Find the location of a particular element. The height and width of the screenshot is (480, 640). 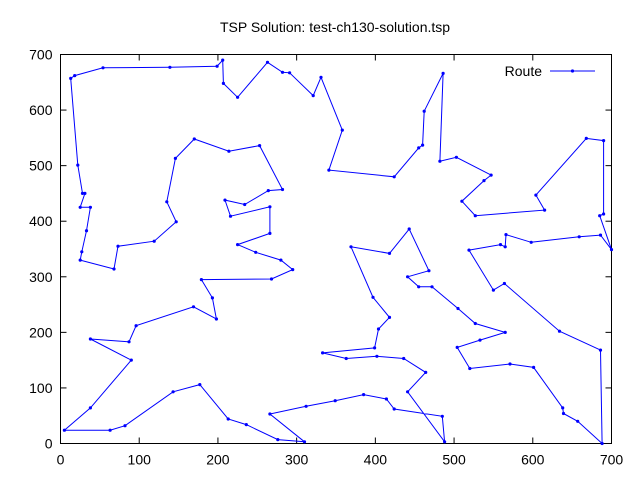

y-tick-label: 700 is located at coordinates (41, 55).